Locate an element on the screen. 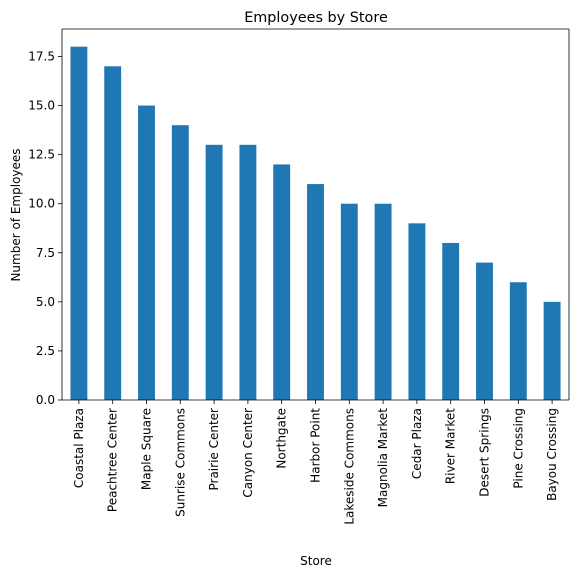 The width and height of the screenshot is (576, 578). y-tick-label: 15.0 is located at coordinates (41, 106).